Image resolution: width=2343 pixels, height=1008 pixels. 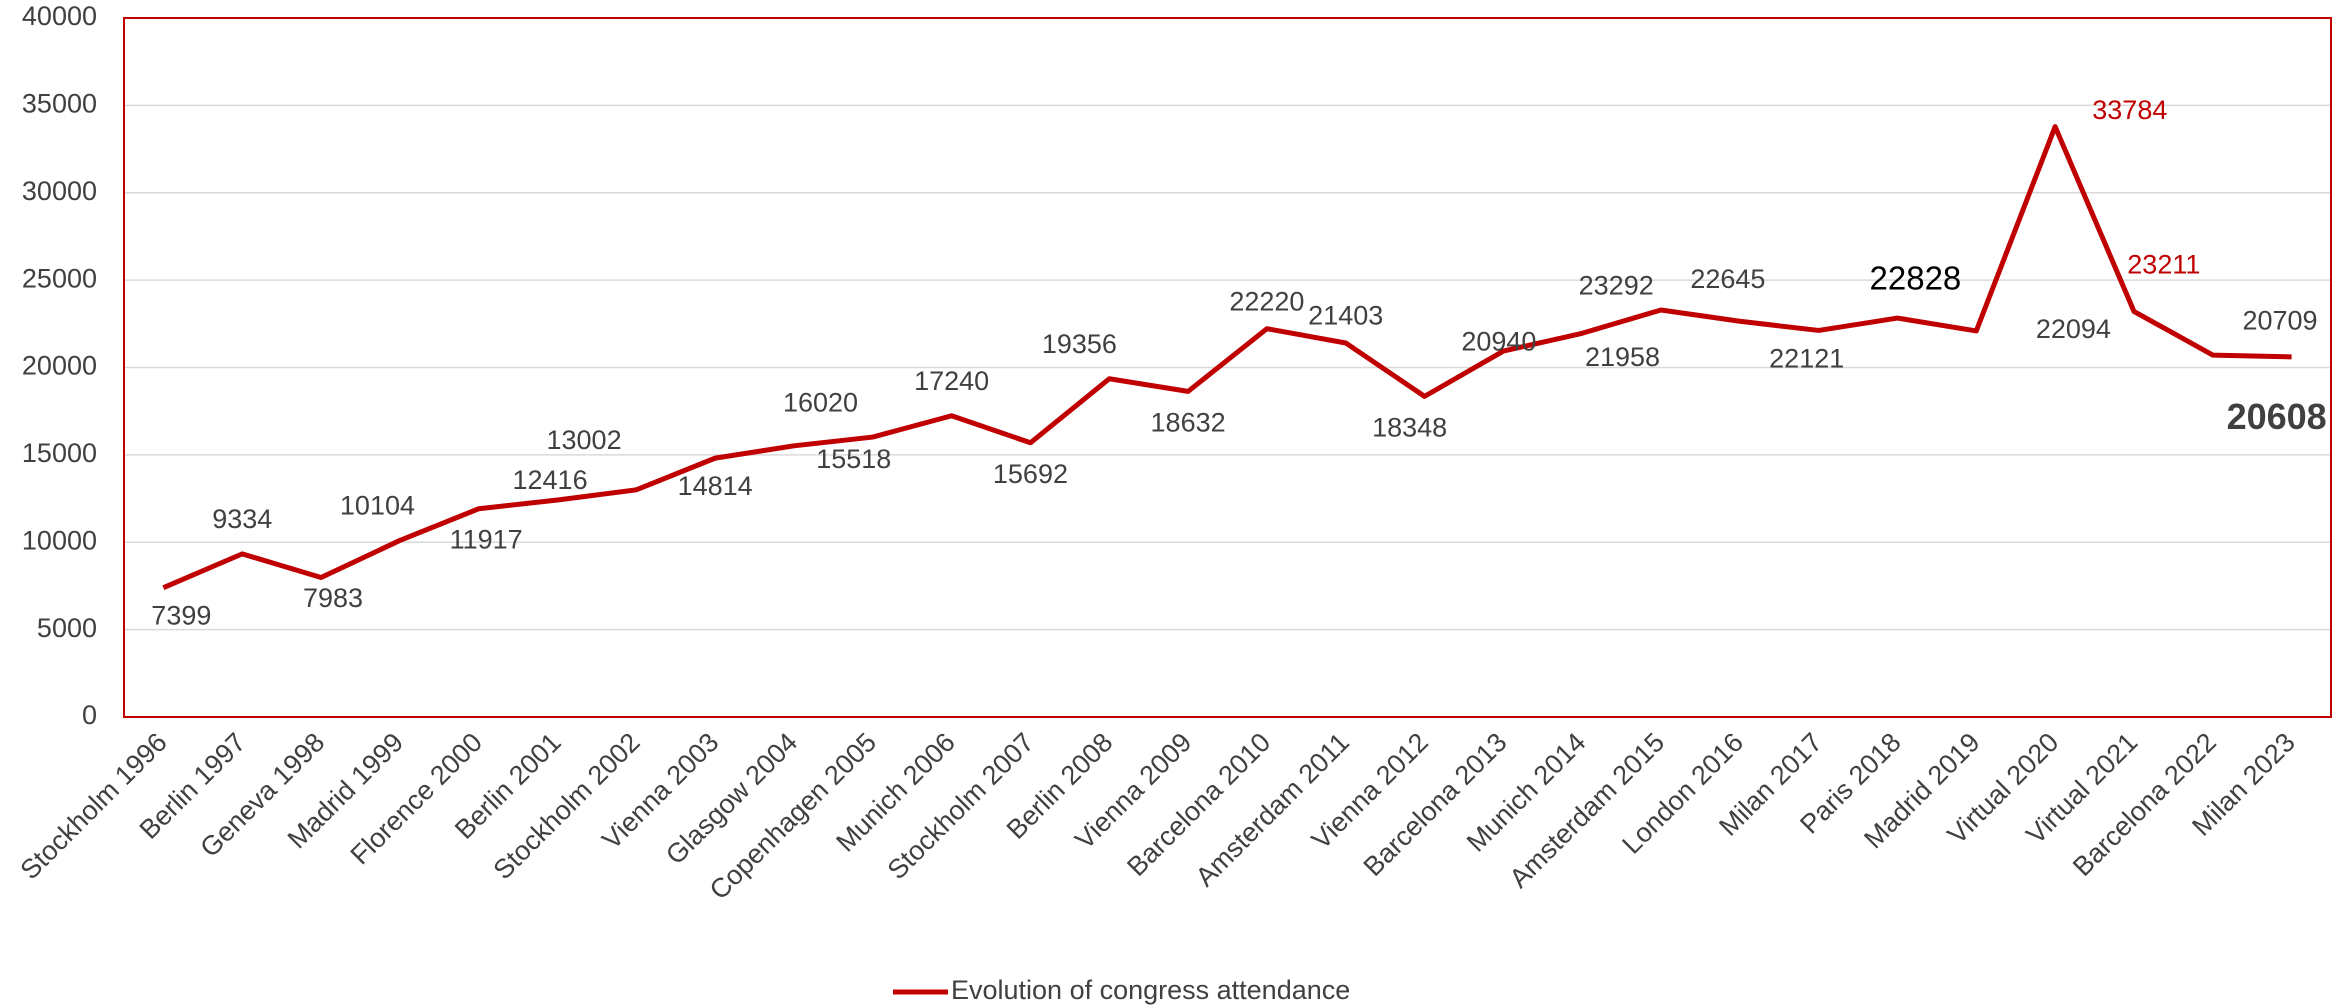 What do you see at coordinates (566, 806) in the screenshot?
I see `x-tick-label: Stockholm 2002` at bounding box center [566, 806].